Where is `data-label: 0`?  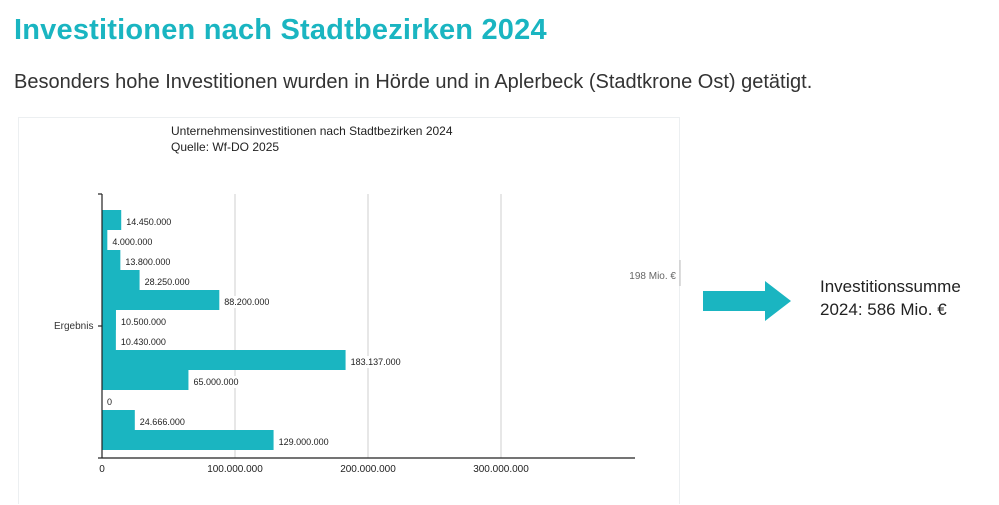 data-label: 0 is located at coordinates (109, 402).